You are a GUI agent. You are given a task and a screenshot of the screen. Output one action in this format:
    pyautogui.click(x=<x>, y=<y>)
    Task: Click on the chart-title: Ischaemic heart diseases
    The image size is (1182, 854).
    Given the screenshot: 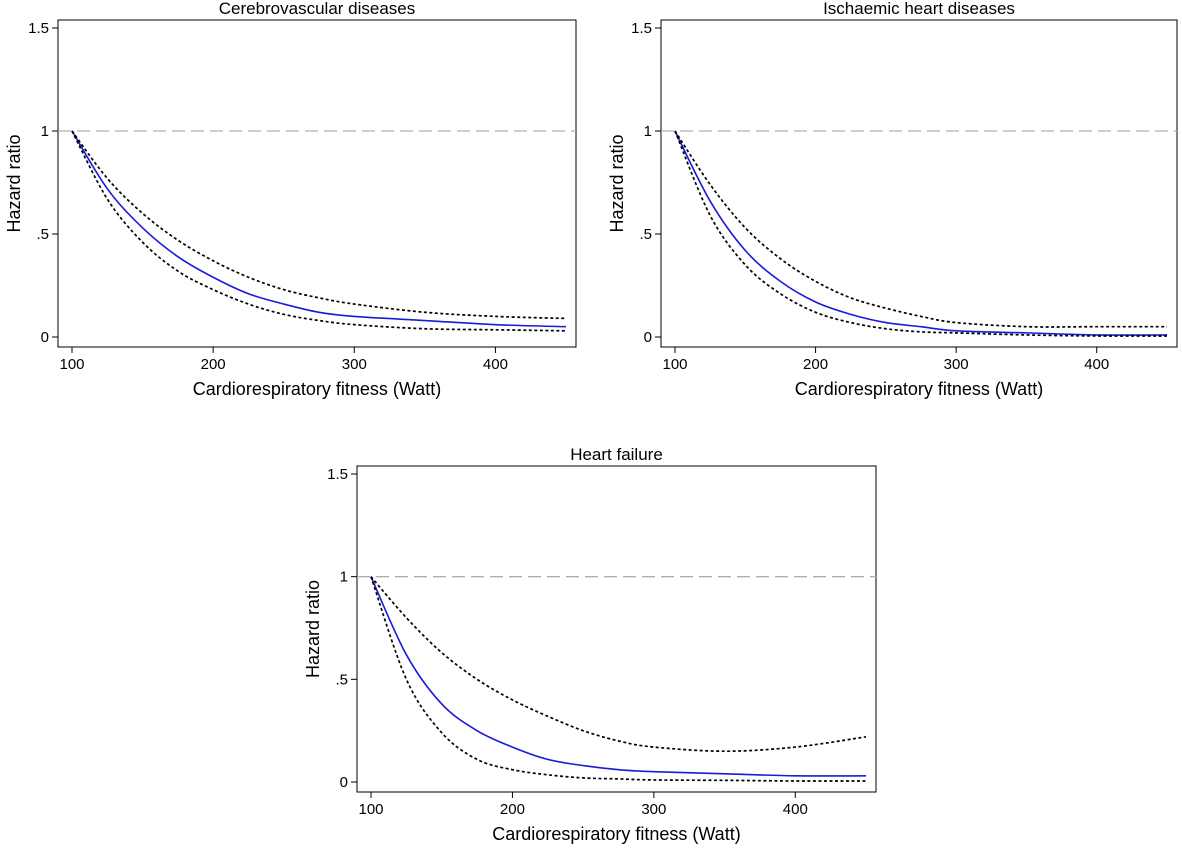 What is the action you would take?
    pyautogui.click(x=919, y=9)
    